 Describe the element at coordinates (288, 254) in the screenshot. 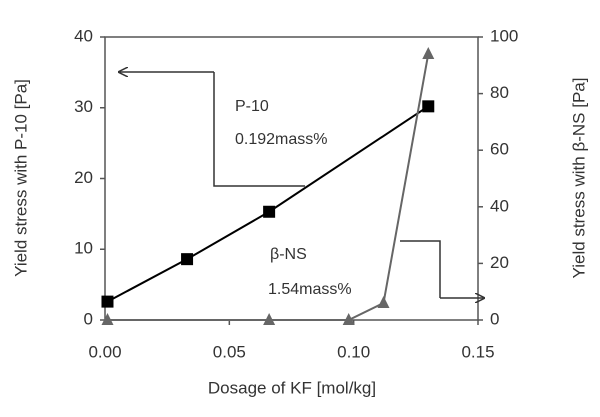

I see `annotation: β-NS` at that location.